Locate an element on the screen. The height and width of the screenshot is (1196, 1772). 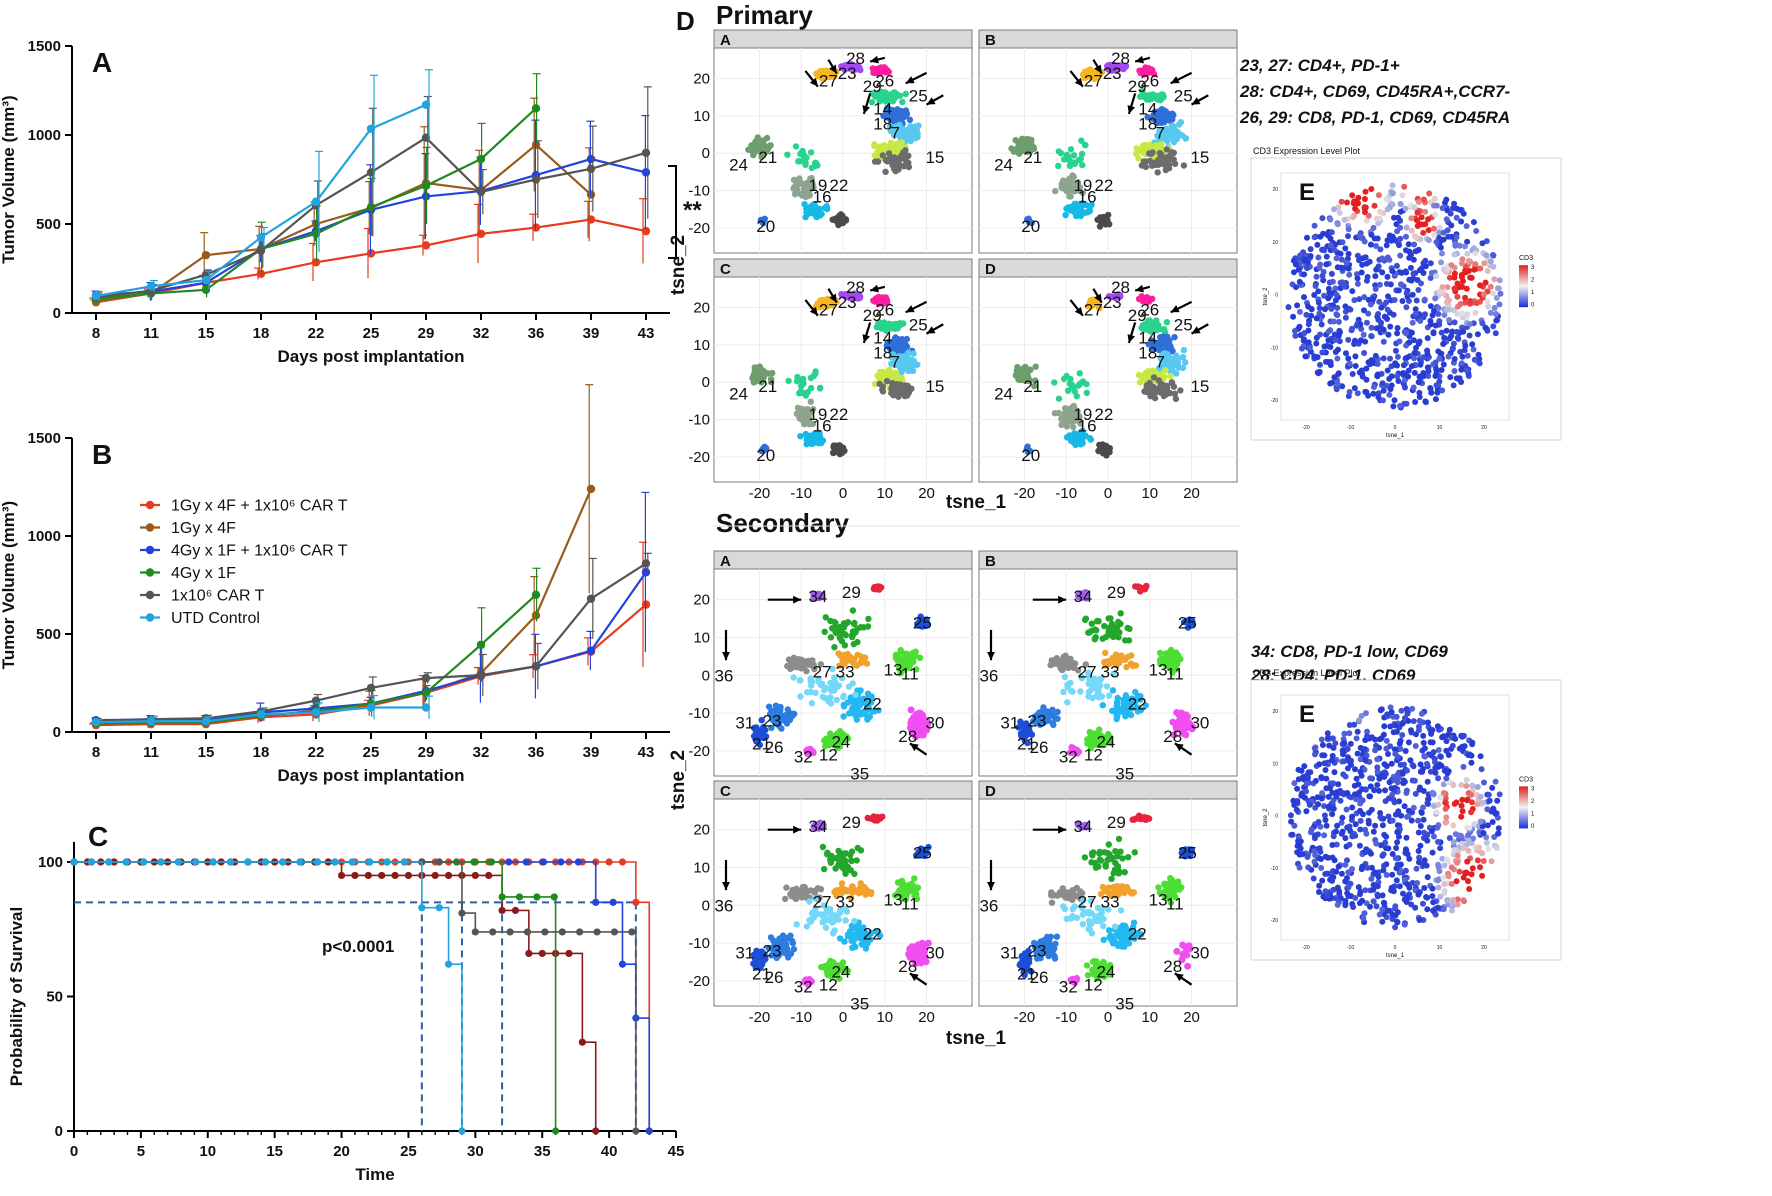
y-tick-label: -10 is located at coordinates (699, 713).